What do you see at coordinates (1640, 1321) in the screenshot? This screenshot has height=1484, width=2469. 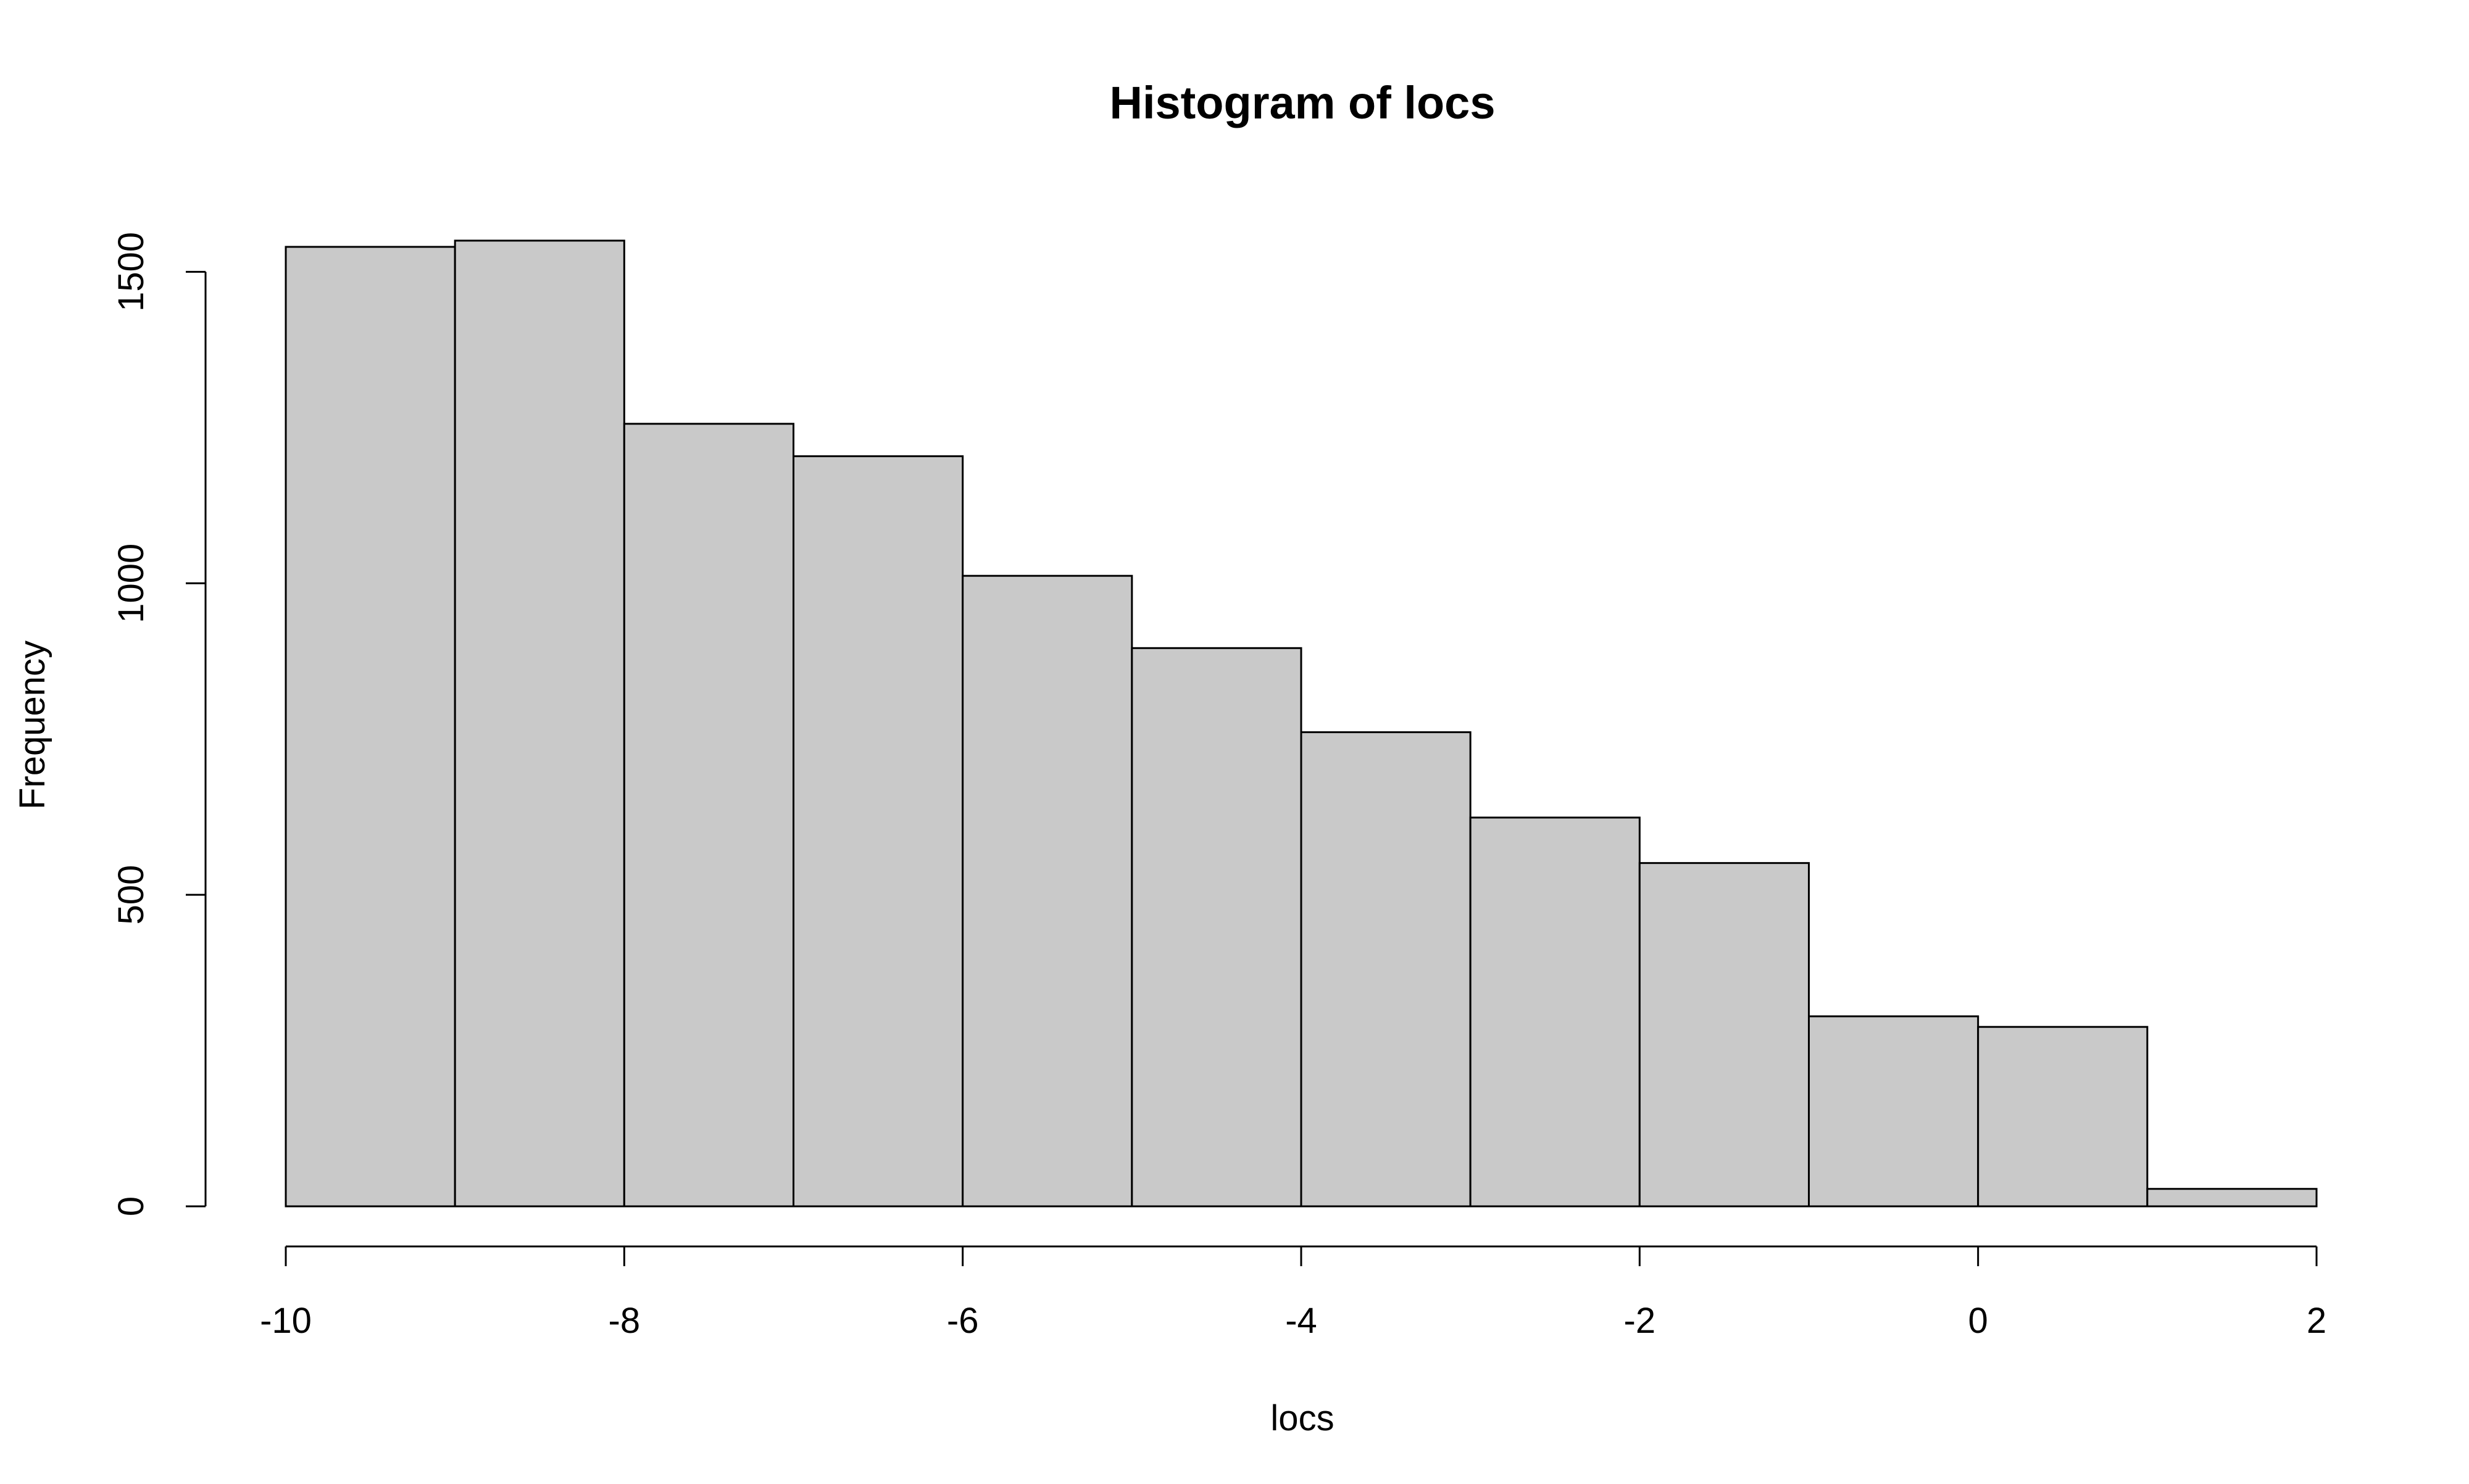 I see `x-tick-label: -2` at bounding box center [1640, 1321].